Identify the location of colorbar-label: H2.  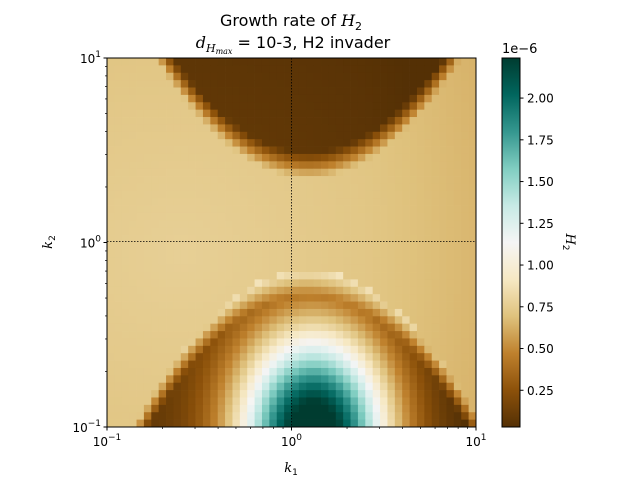
(568, 241).